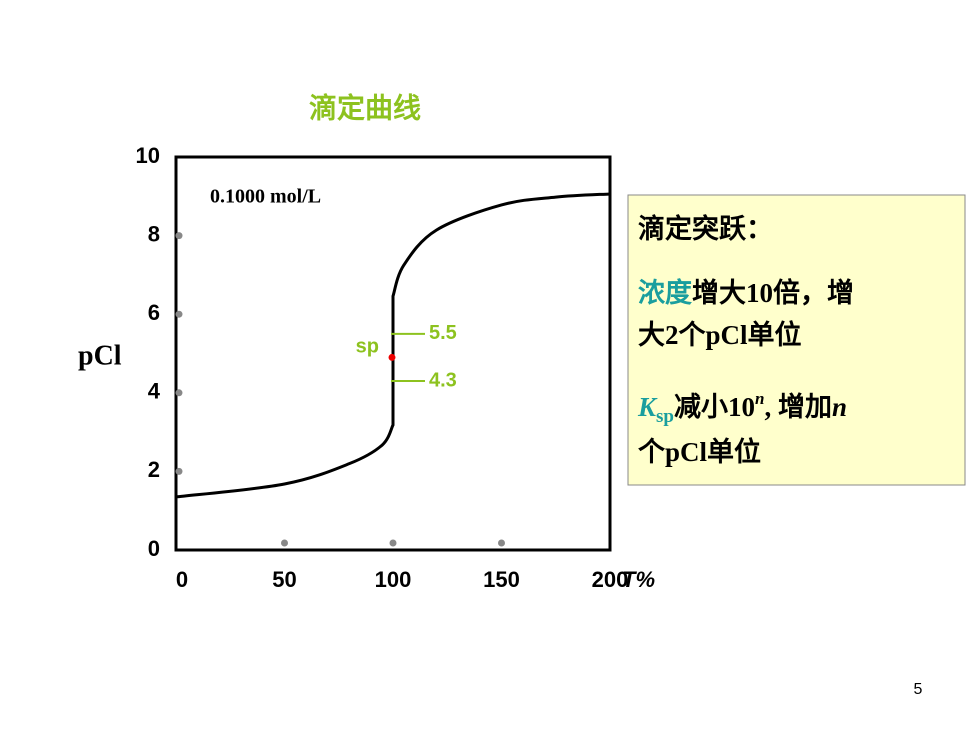 This screenshot has width=980, height=740. What do you see at coordinates (918, 689) in the screenshot?
I see `page-number: 5` at bounding box center [918, 689].